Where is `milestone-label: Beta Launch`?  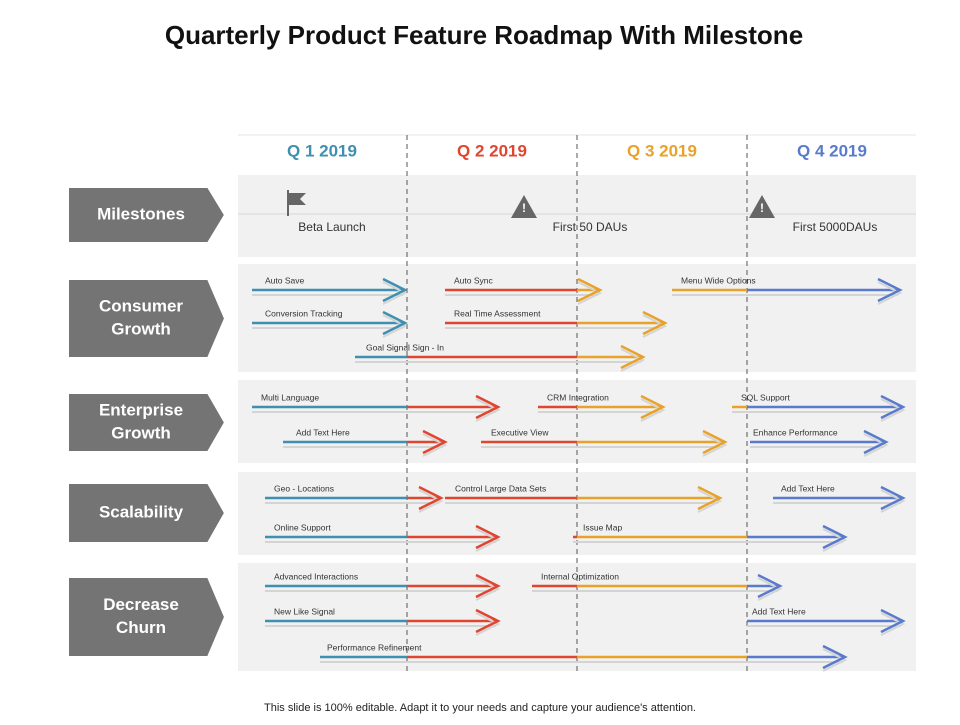 milestone-label: Beta Launch is located at coordinates (331, 227).